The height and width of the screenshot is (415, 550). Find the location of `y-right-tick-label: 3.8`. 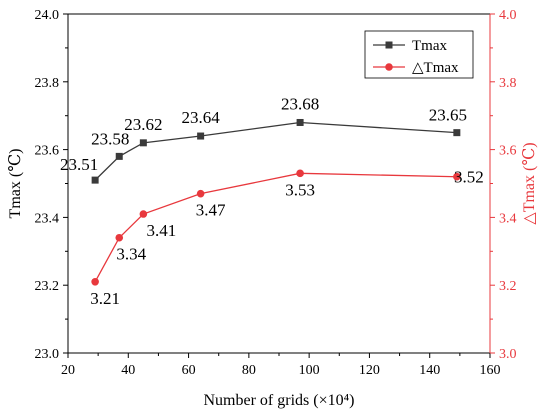

y-right-tick-label: 3.8 is located at coordinates (508, 83).